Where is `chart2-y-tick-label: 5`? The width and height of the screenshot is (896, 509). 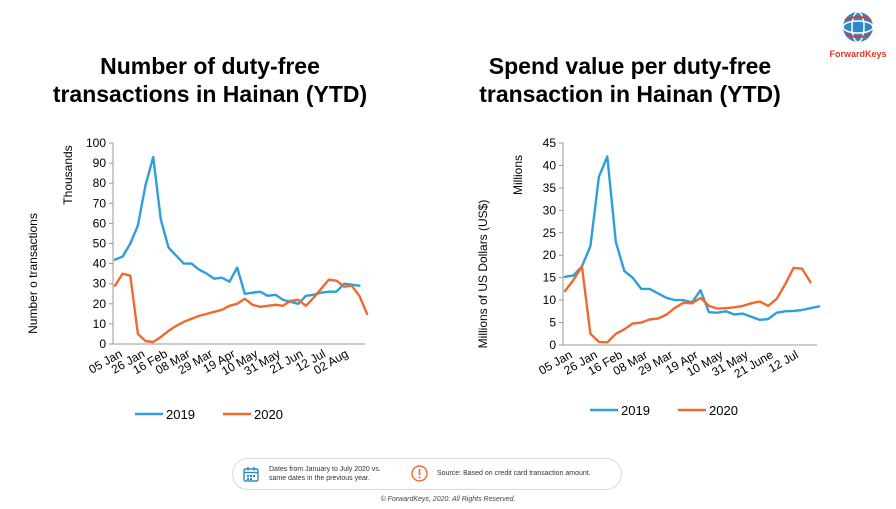
chart2-y-tick-label: 5 is located at coordinates (552, 323).